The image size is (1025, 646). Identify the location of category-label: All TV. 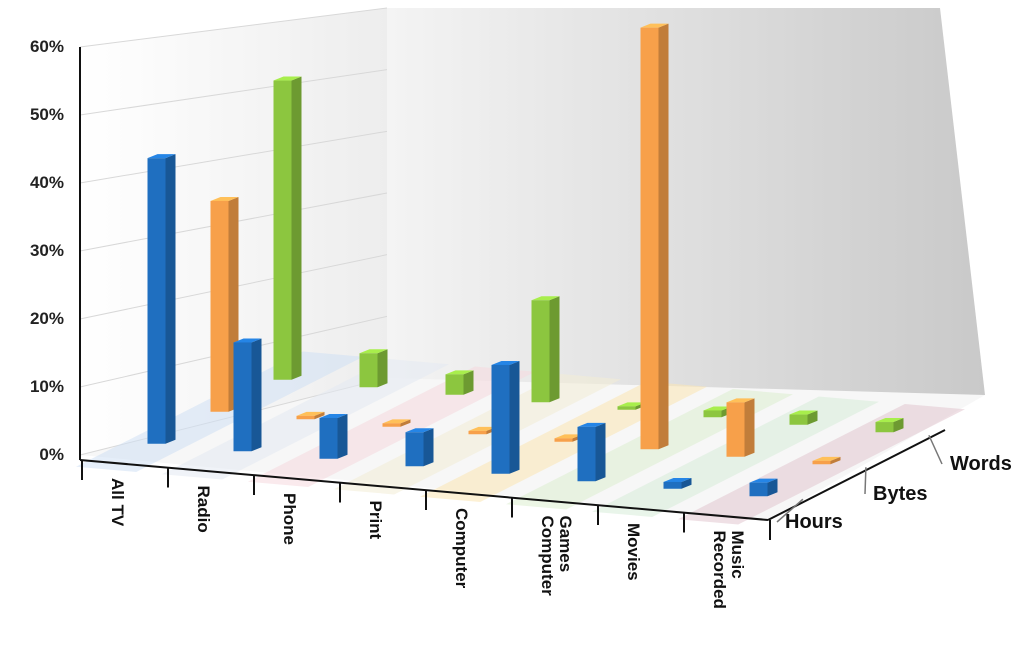
(117, 502).